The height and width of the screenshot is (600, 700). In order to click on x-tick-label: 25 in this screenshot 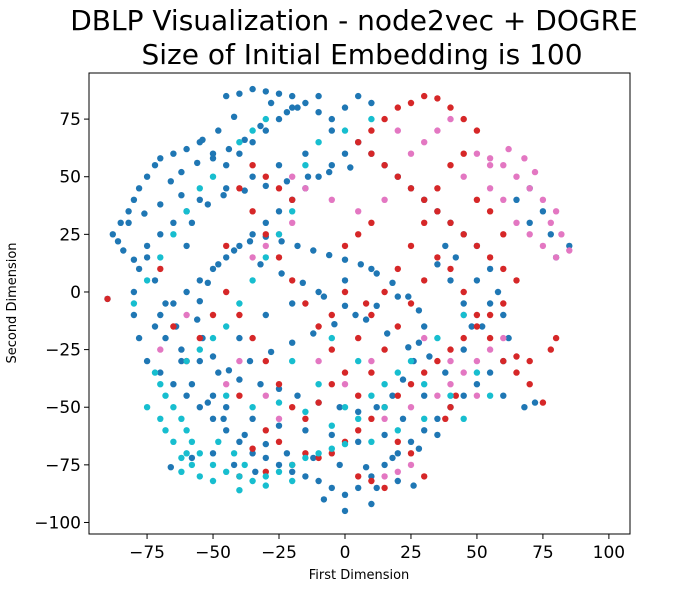, I will do `click(411, 553)`.